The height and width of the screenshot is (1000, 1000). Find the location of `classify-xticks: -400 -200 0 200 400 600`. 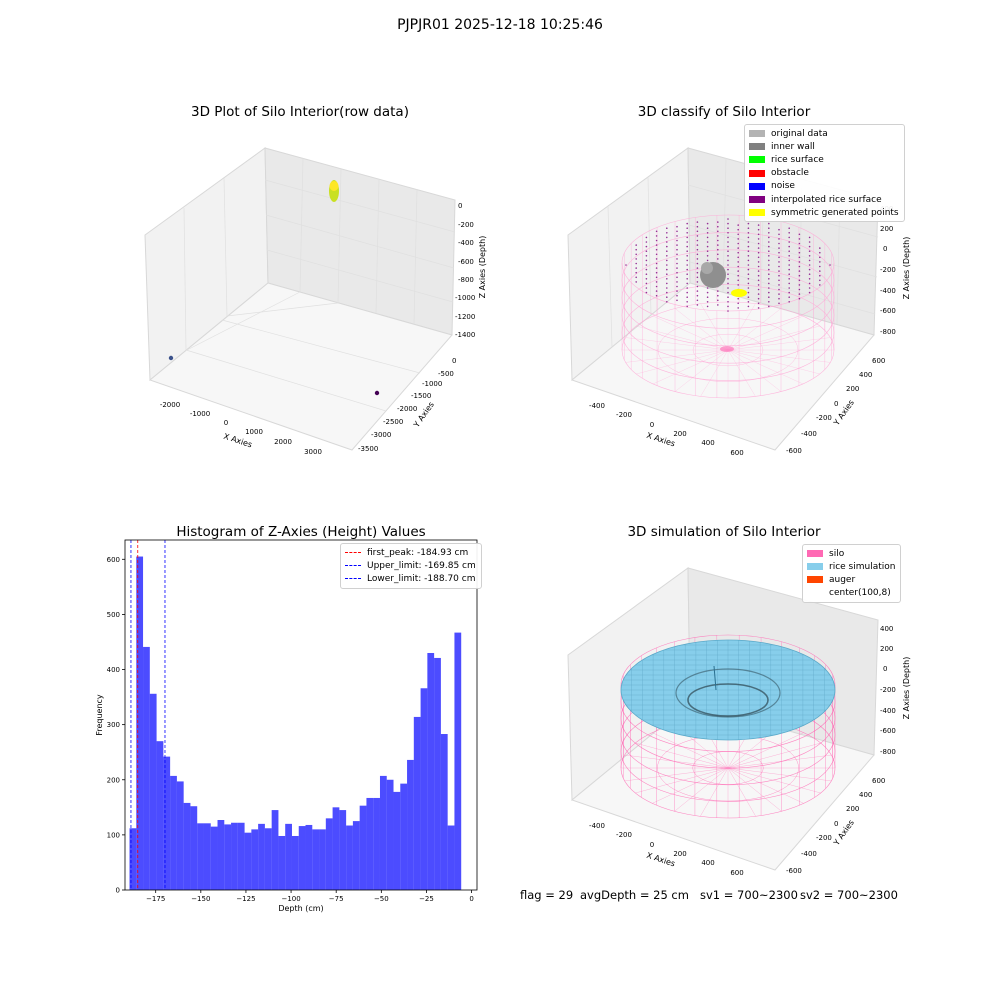

classify-xticks: -400 -200 0 200 400 600 is located at coordinates (666, 429).